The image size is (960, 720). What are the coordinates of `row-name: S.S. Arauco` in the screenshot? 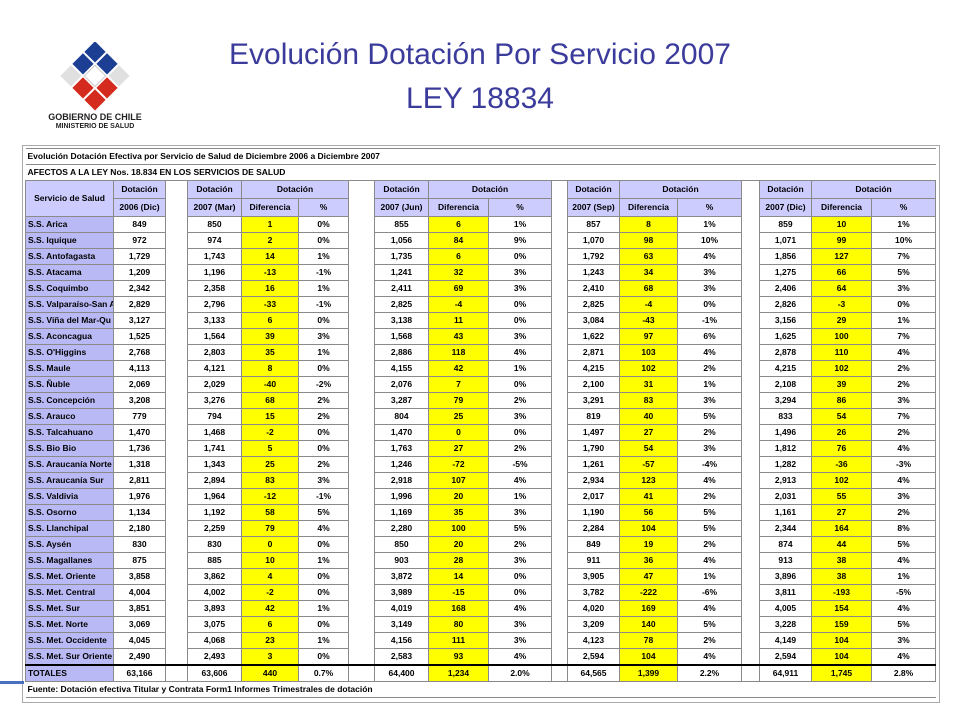 It's located at (69, 416).